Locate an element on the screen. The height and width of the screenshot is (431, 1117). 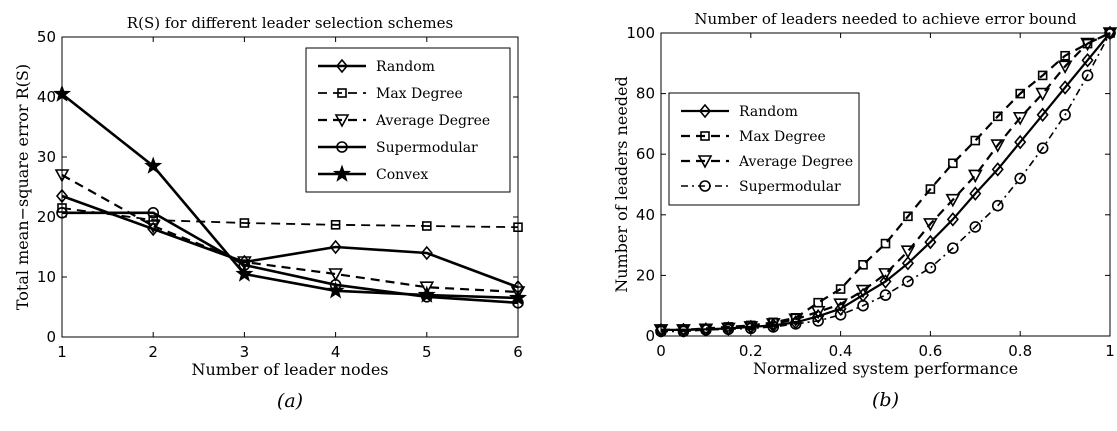
y-axis-label: Number of leaders needed is located at coordinates (621, 184).